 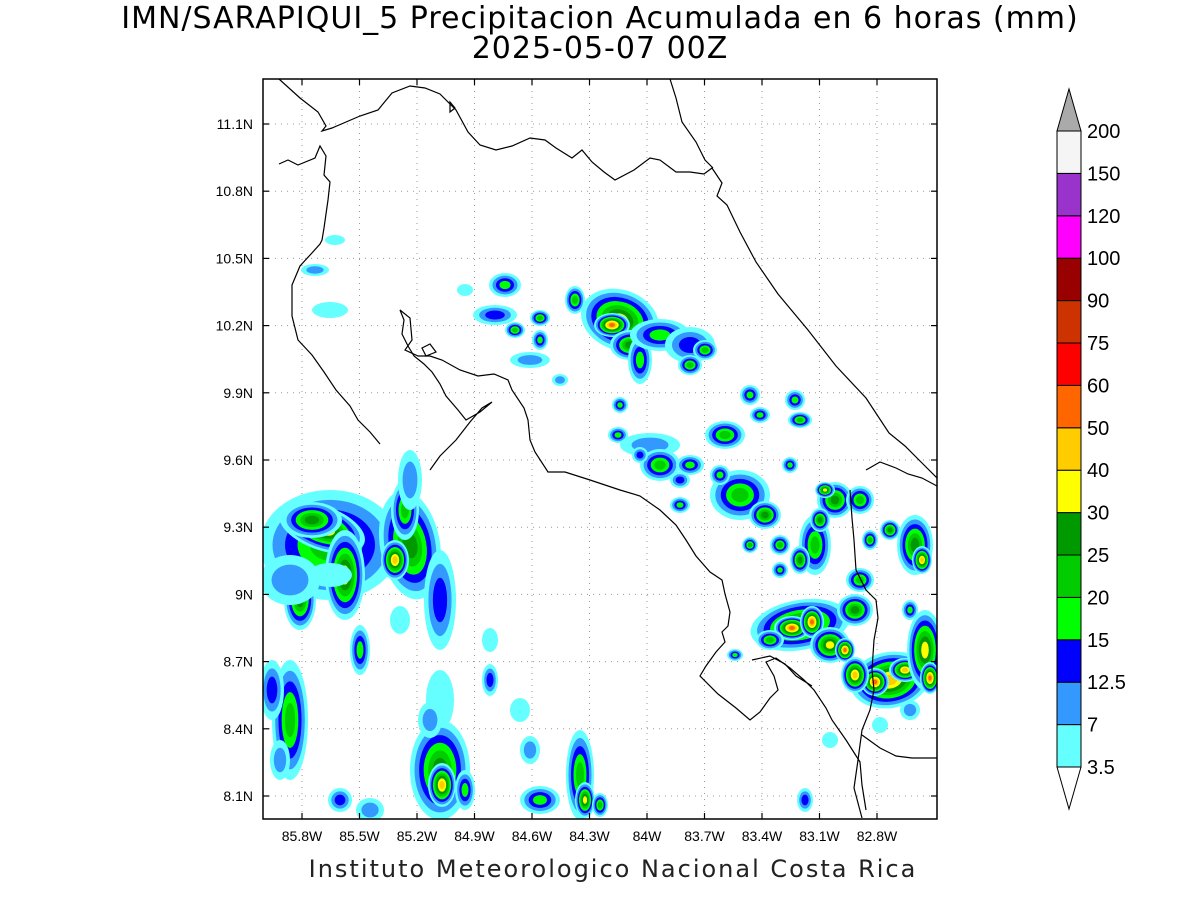 I want to click on legend-label: 15, so click(x=1098, y=641).